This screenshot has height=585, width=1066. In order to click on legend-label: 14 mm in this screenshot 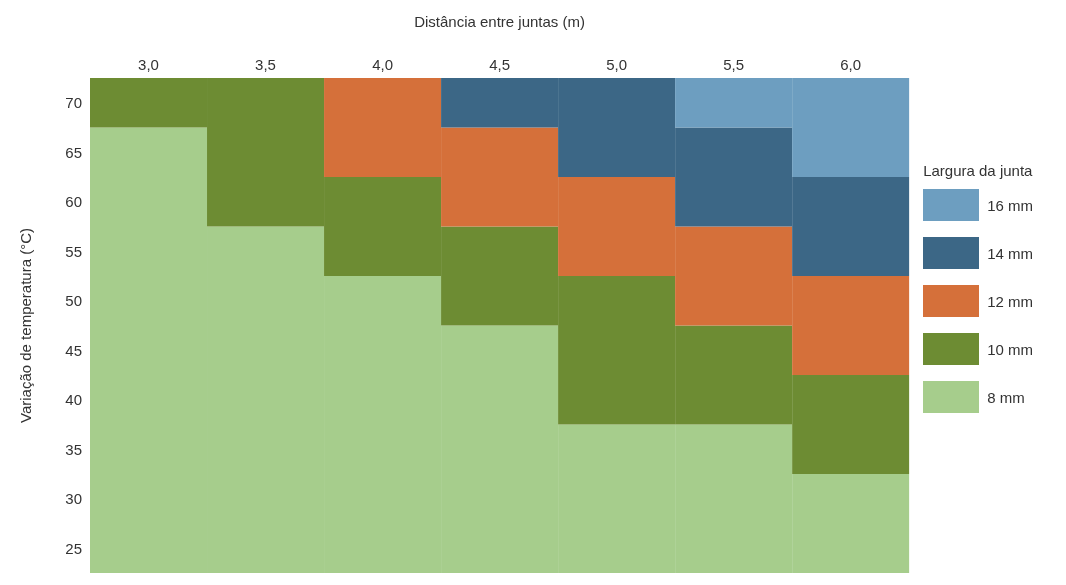, I will do `click(1010, 253)`.